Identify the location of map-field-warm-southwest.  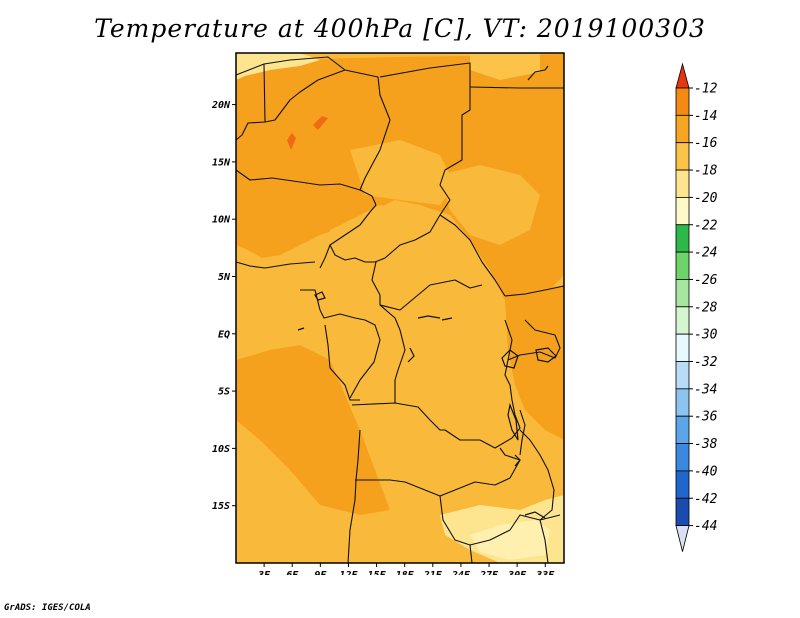
(313, 430).